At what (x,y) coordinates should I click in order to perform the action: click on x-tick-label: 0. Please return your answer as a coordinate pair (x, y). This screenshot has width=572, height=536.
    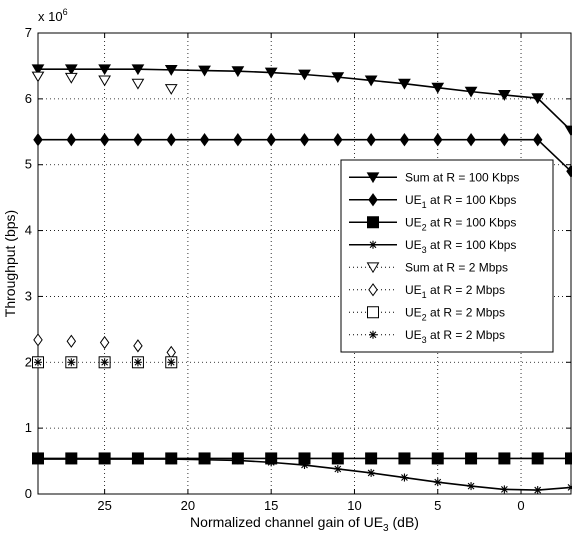
    Looking at the image, I should click on (520, 505).